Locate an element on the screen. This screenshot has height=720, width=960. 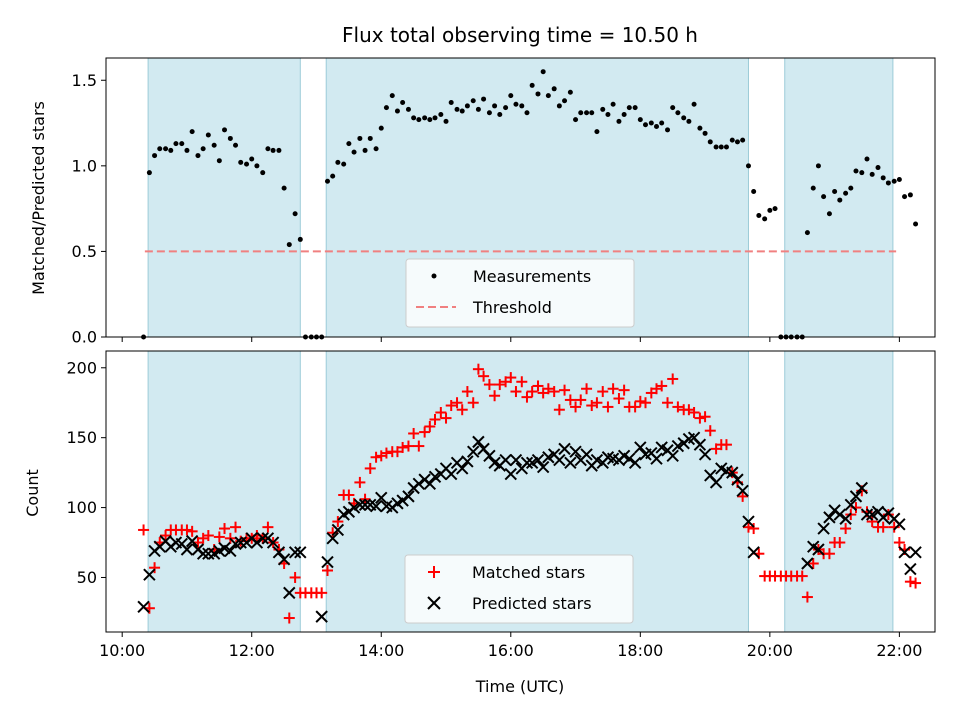
bottom-x-tick-label: 10:00 is located at coordinates (122, 650).